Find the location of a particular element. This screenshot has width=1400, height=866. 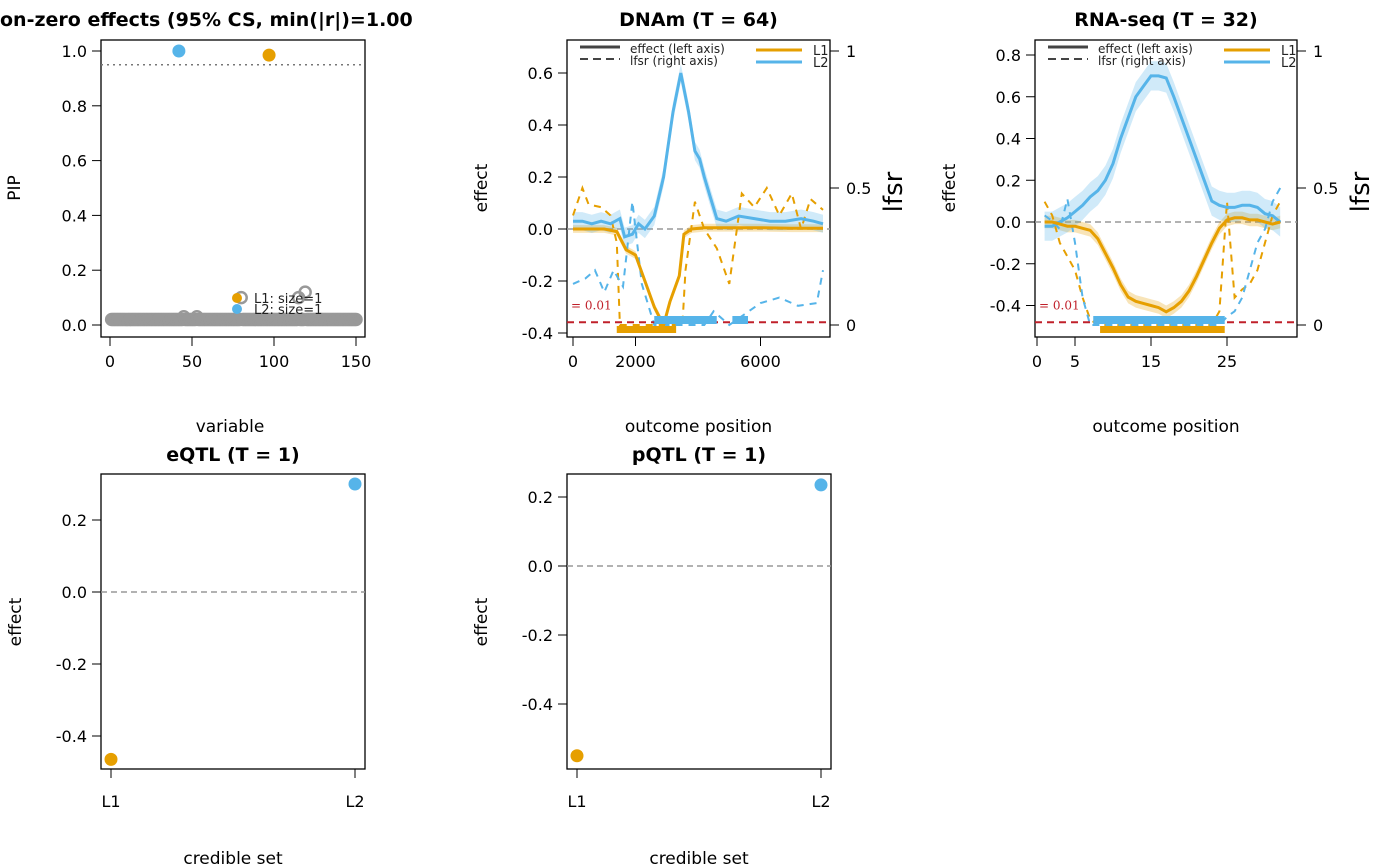

y-tick-label: 1.0 is located at coordinates (74, 51).